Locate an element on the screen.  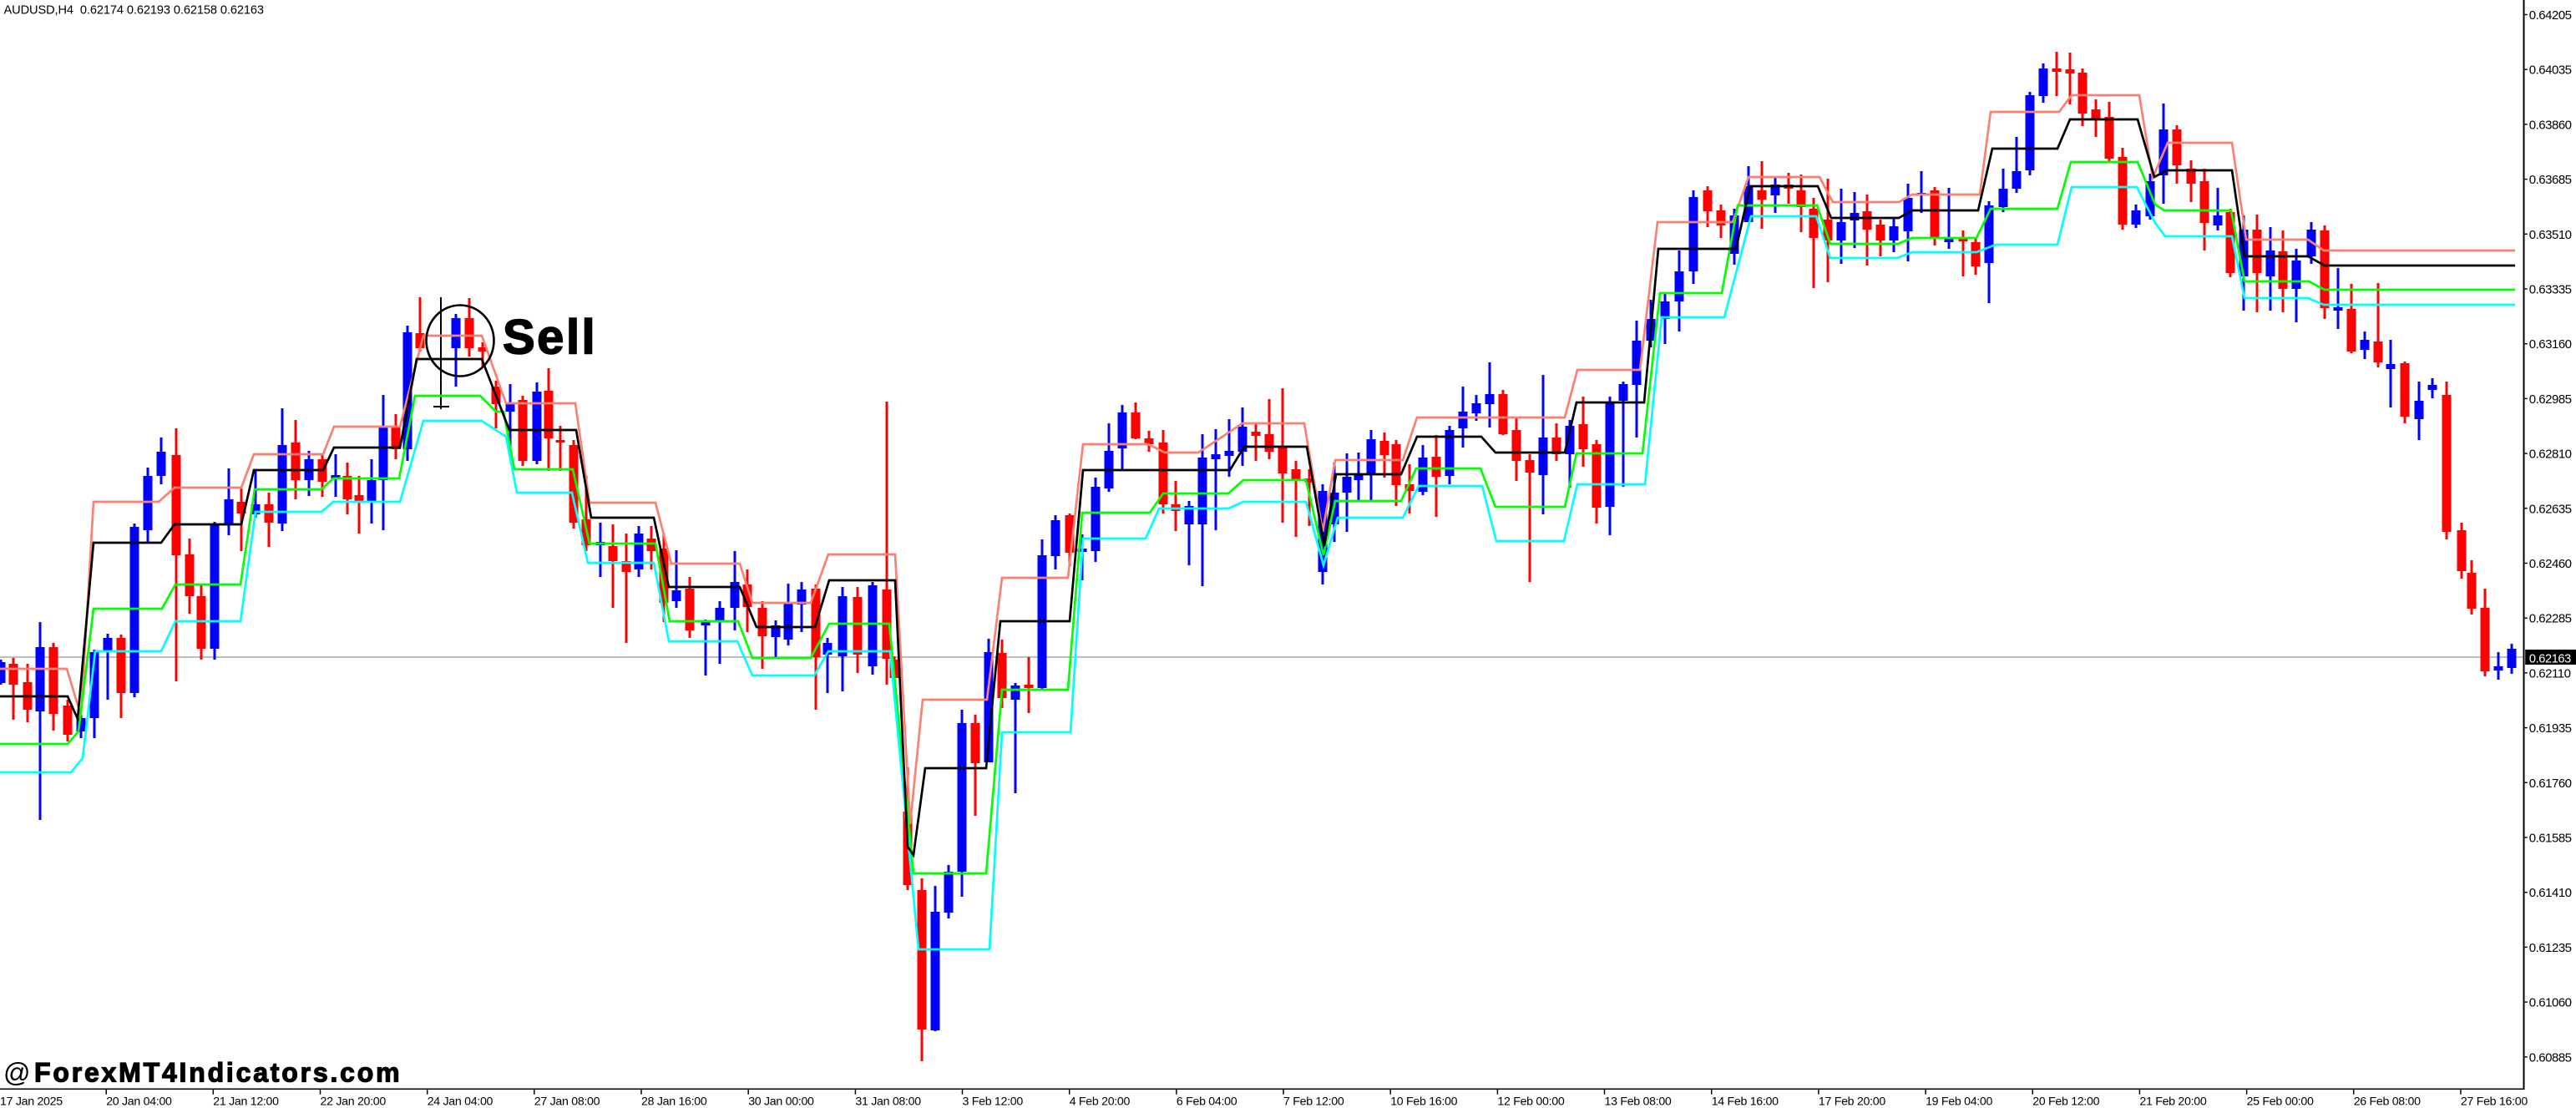
svg-text: 0.63160 is located at coordinates (2550, 344).